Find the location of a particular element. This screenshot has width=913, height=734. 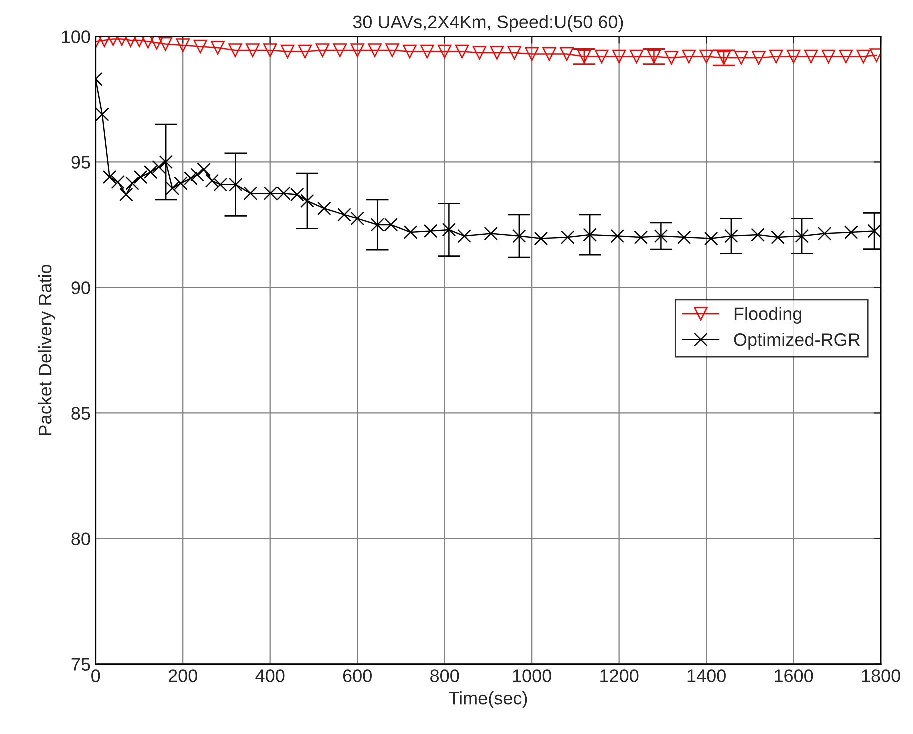

x-tick-label: 1600 is located at coordinates (794, 676).